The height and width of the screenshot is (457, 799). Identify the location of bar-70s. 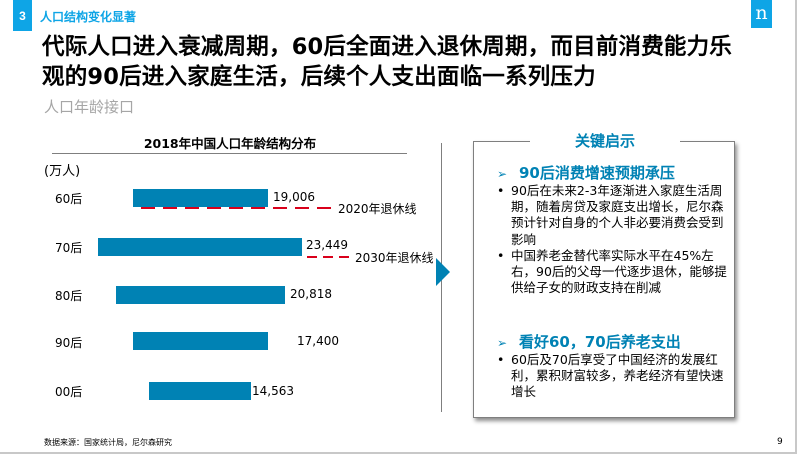
(200, 247).